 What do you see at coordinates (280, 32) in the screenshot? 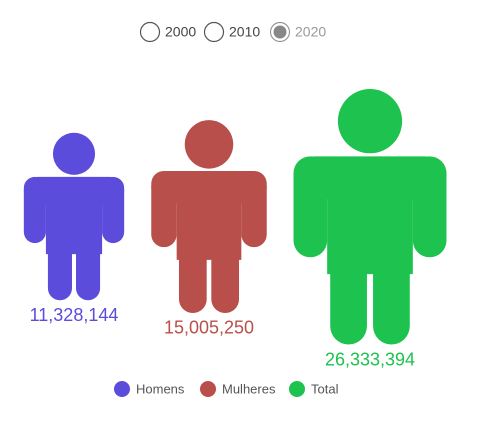
I see `radio-dot` at bounding box center [280, 32].